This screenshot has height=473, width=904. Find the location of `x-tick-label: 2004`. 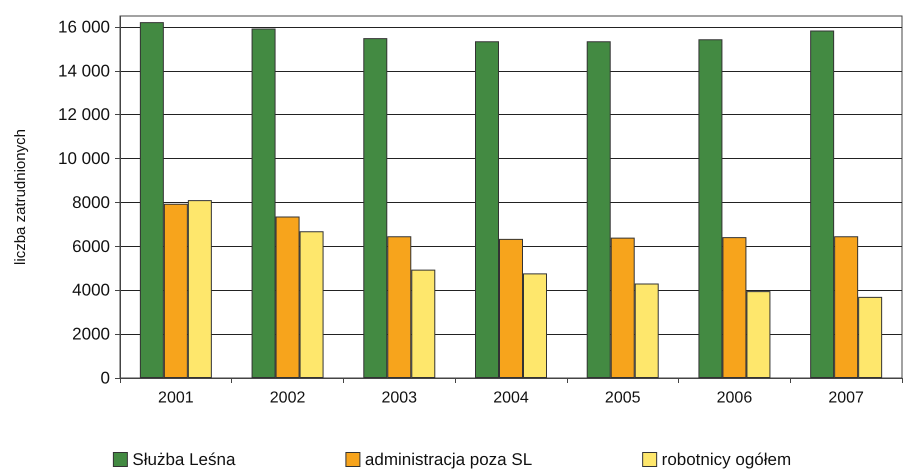

x-tick-label: 2004 is located at coordinates (511, 398).